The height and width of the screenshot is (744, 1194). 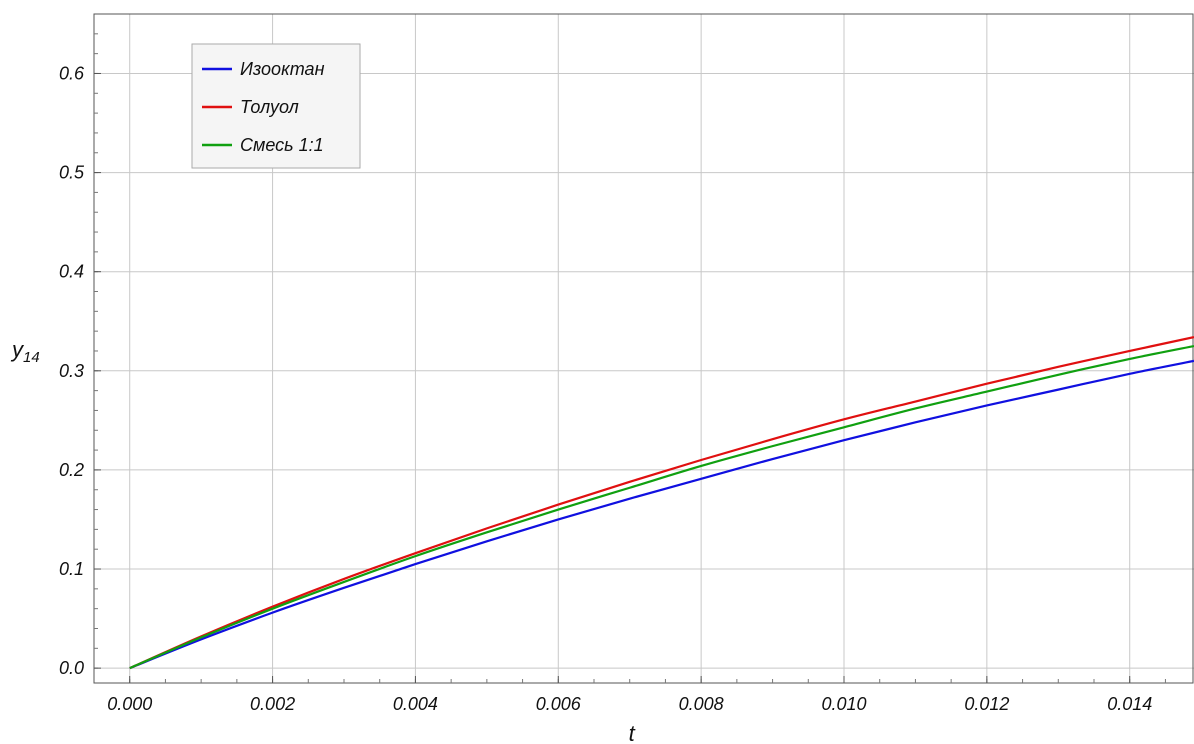 I want to click on x-tick-label: 0.006, so click(x=559, y=704).